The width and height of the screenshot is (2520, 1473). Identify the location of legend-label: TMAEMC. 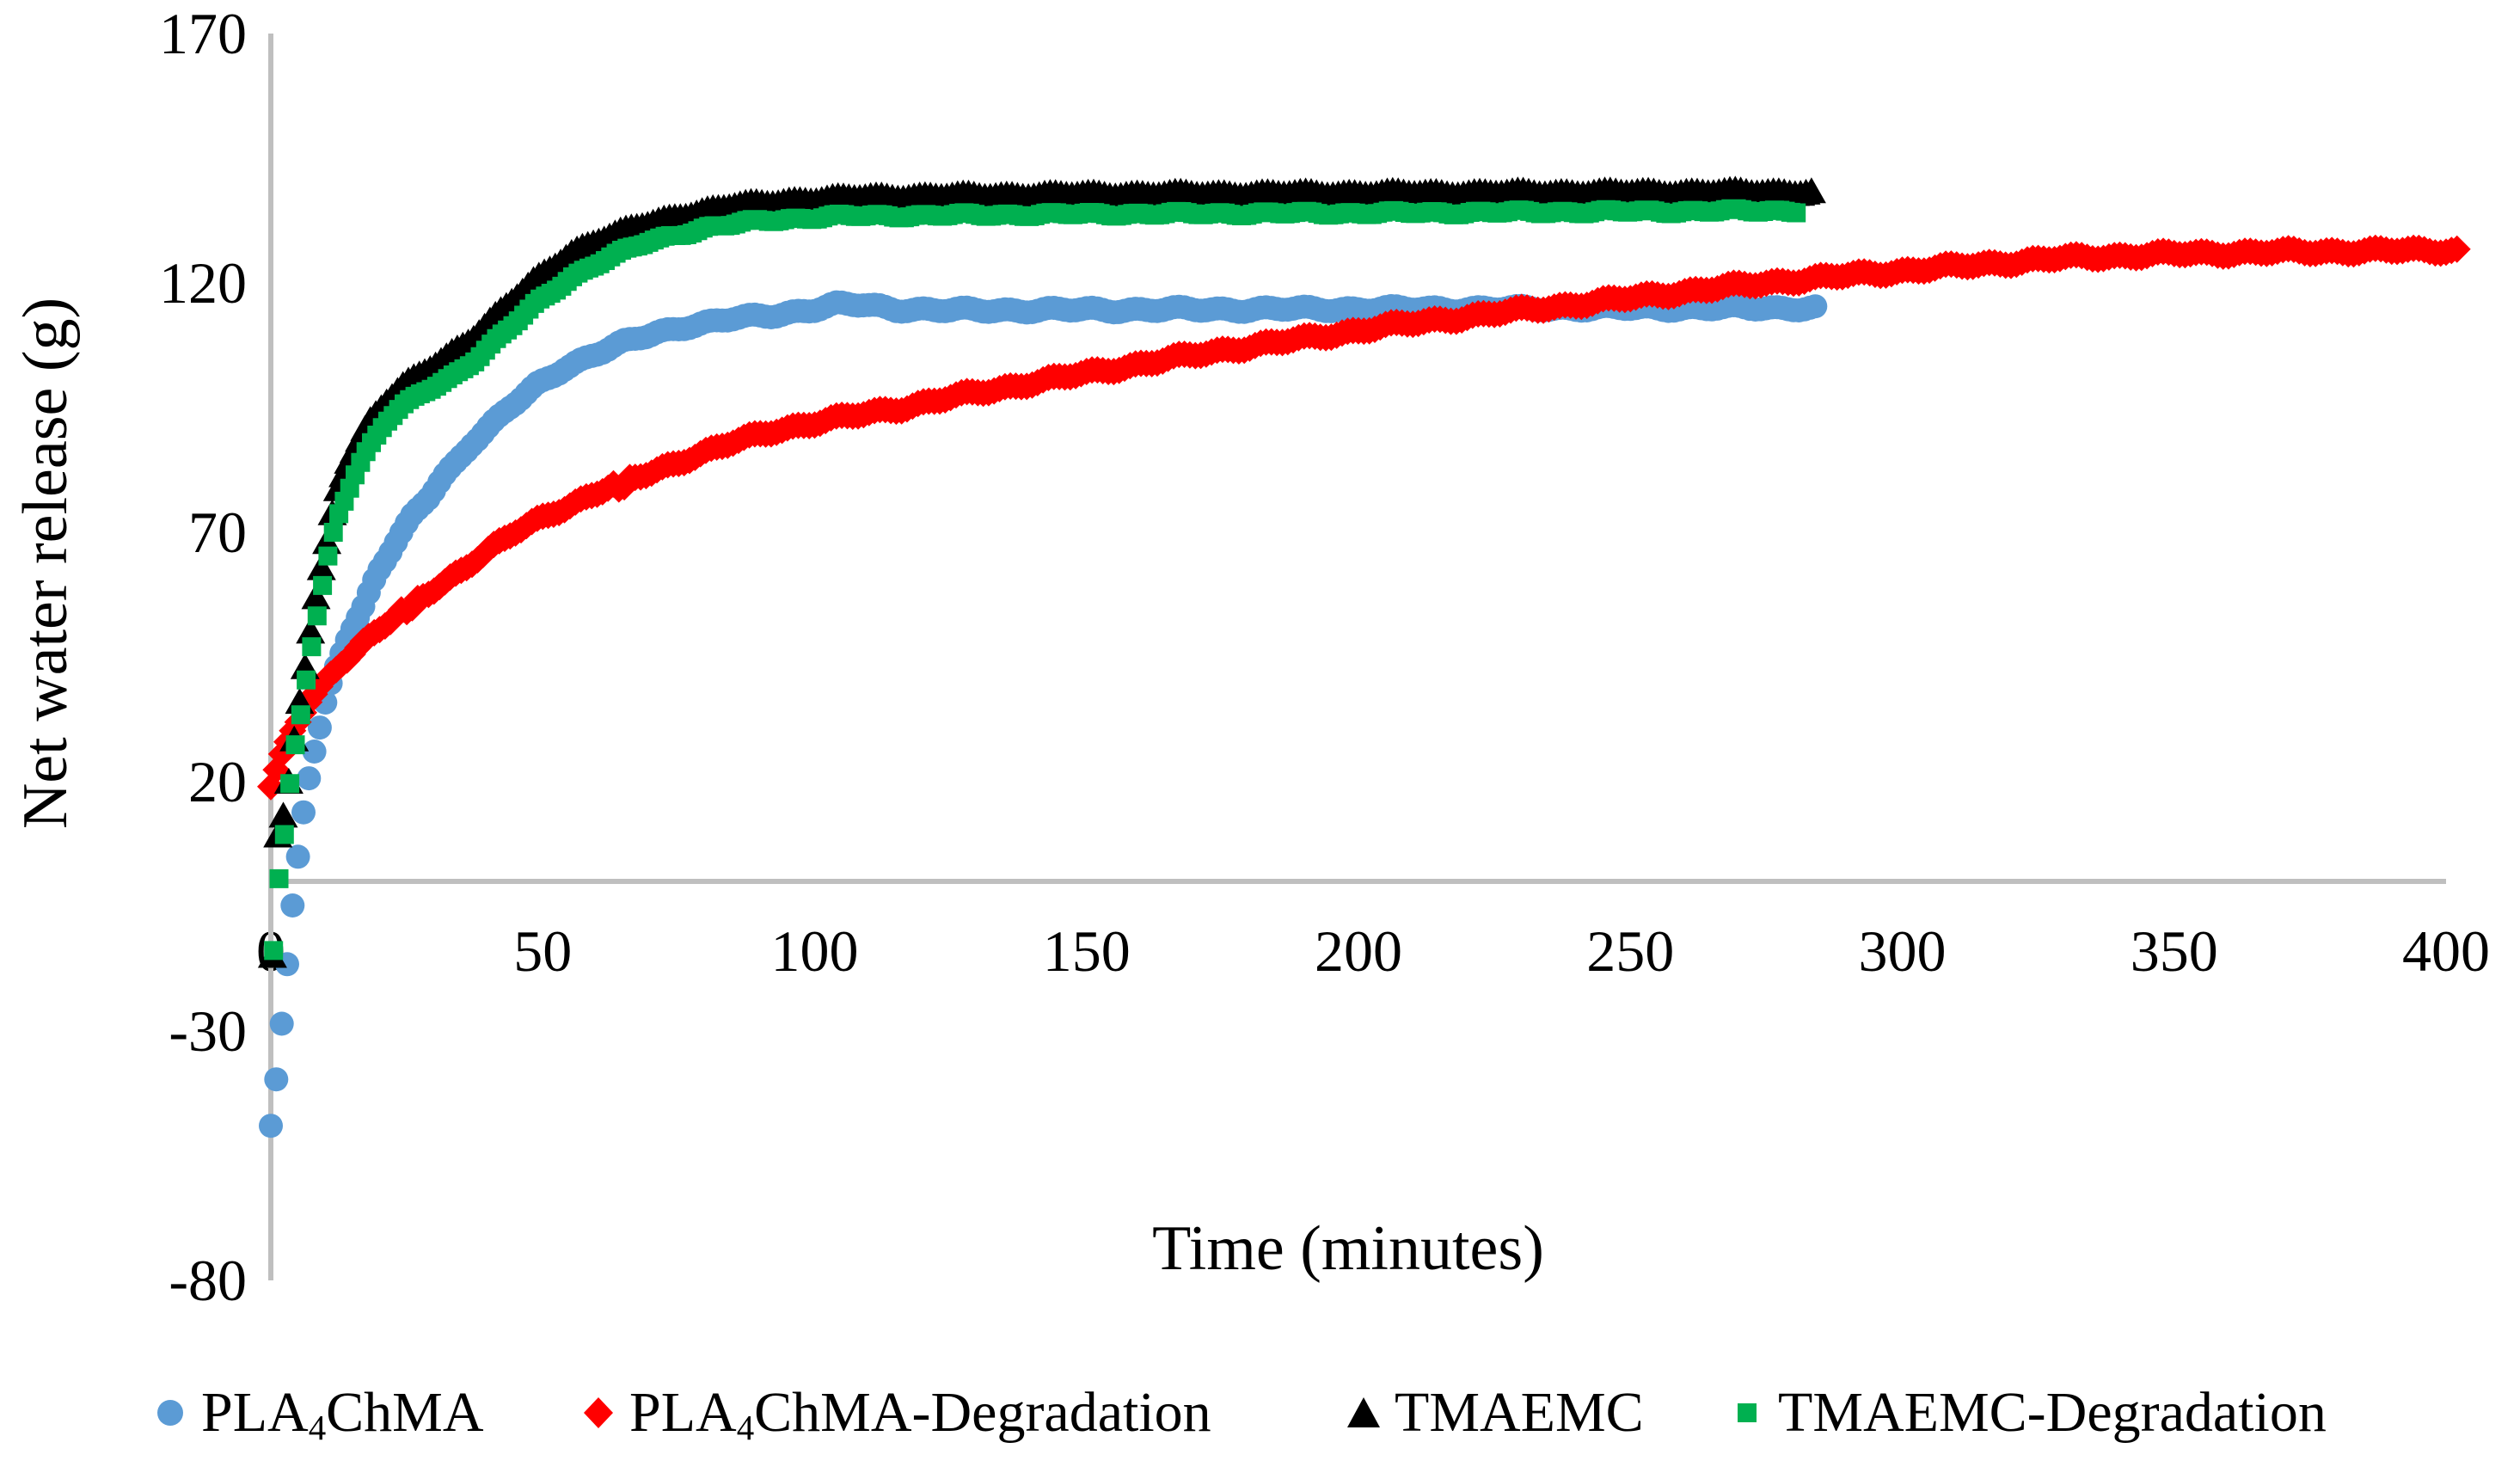
(1520, 1412).